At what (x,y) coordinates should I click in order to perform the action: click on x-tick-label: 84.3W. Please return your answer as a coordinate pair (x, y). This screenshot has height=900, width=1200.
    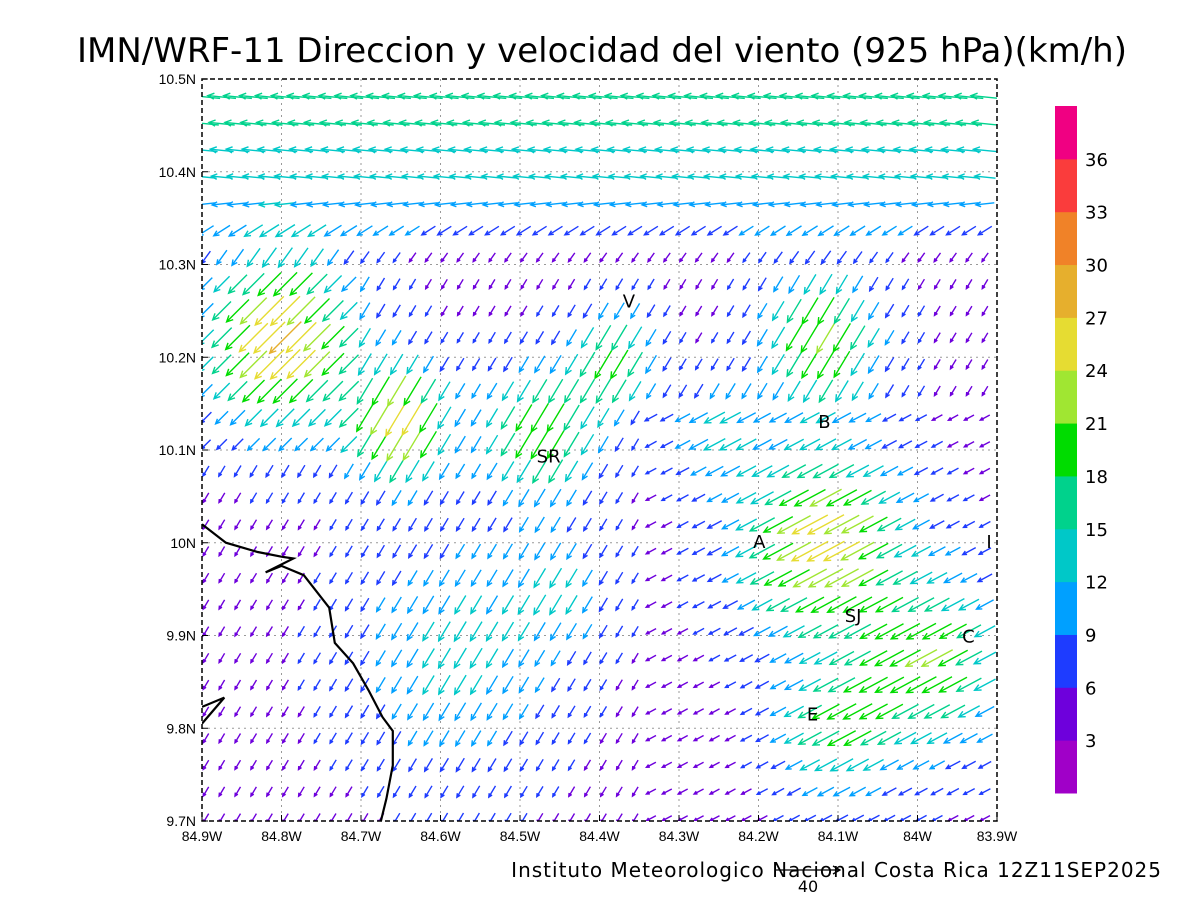
    Looking at the image, I should click on (679, 836).